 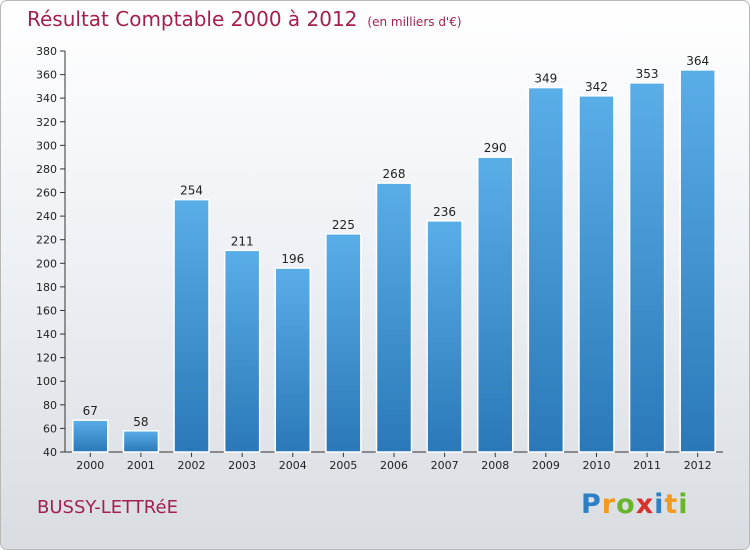 What do you see at coordinates (90, 465) in the screenshot?
I see `x-tick-label: 2000` at bounding box center [90, 465].